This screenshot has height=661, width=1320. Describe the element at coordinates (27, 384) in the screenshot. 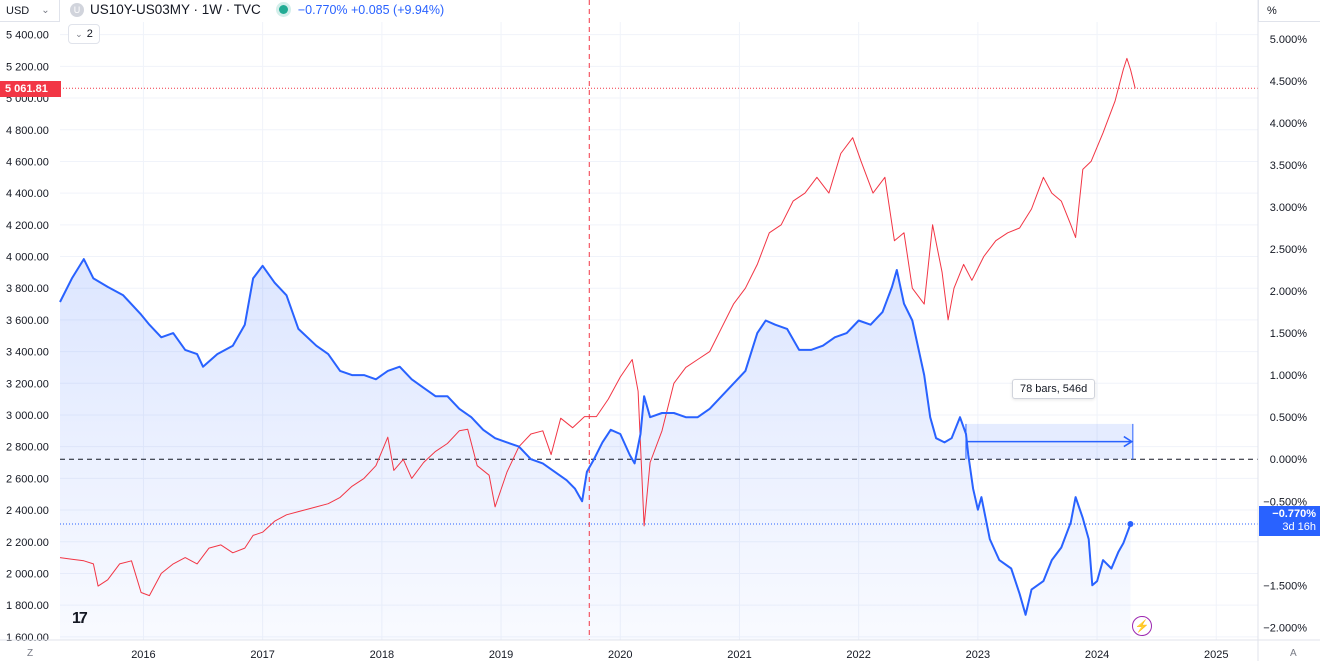

I see `left-axis-tick: 3 200.00` at that location.